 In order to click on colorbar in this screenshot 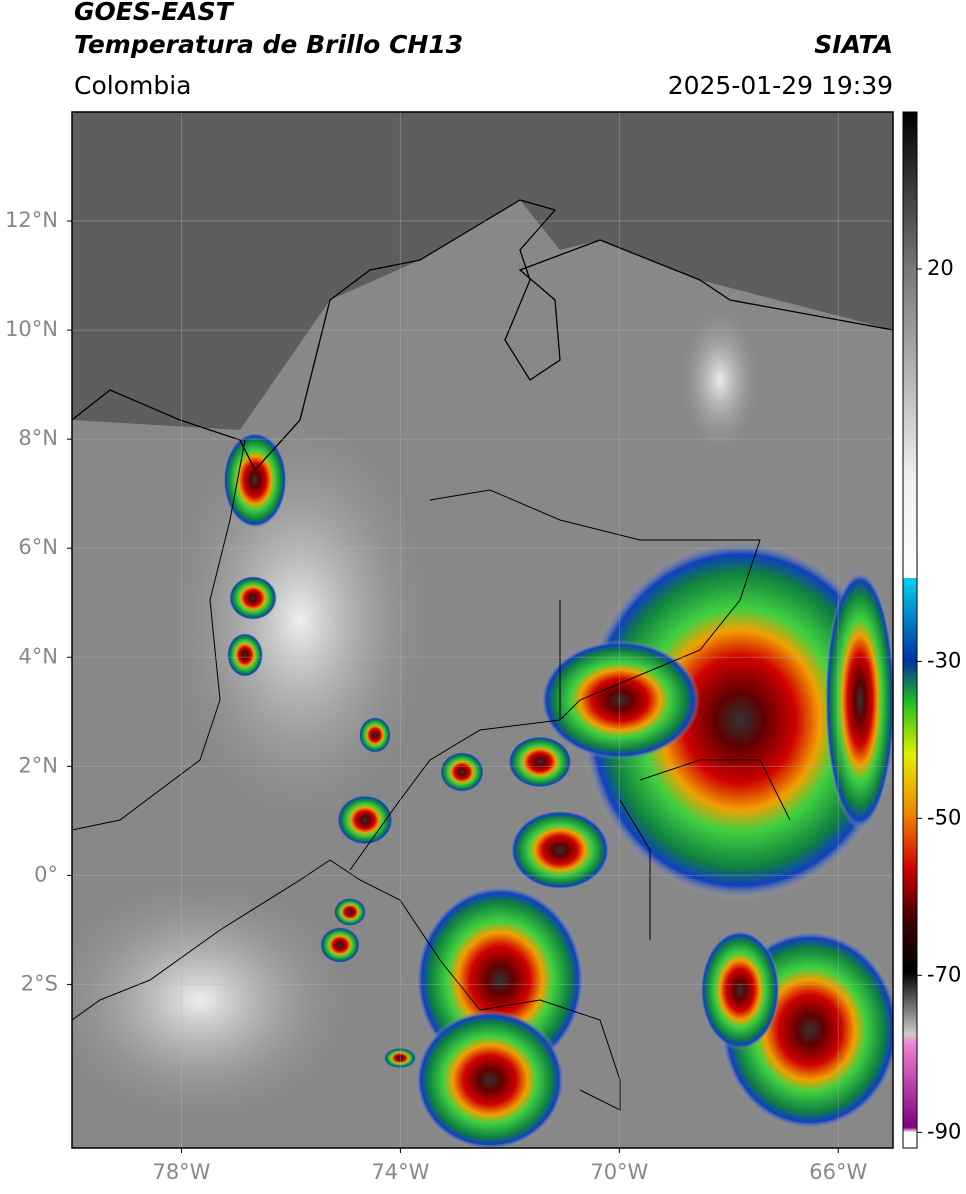, I will do `click(910, 630)`.